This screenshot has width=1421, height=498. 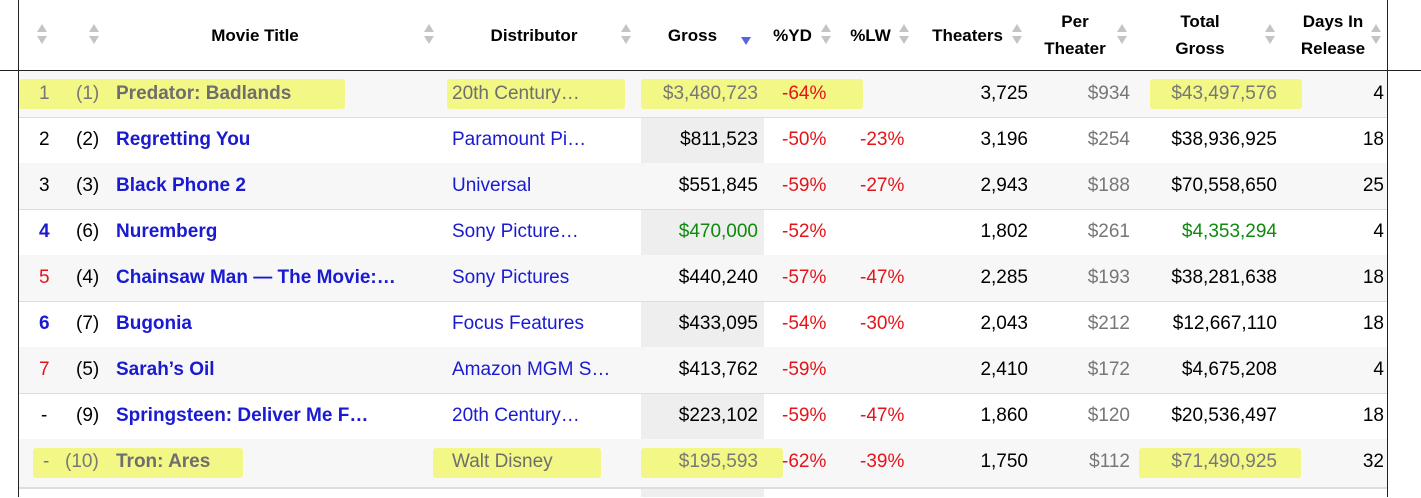 What do you see at coordinates (1108, 139) in the screenshot?
I see `per-theater: $254` at bounding box center [1108, 139].